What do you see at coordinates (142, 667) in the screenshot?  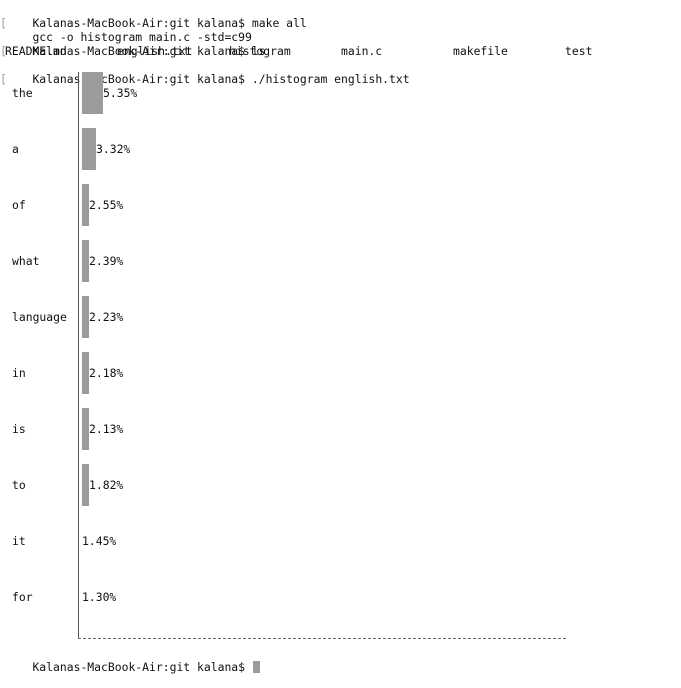 I see `prompt-text: Kalanas-MacBook-Air:git kalana$` at bounding box center [142, 667].